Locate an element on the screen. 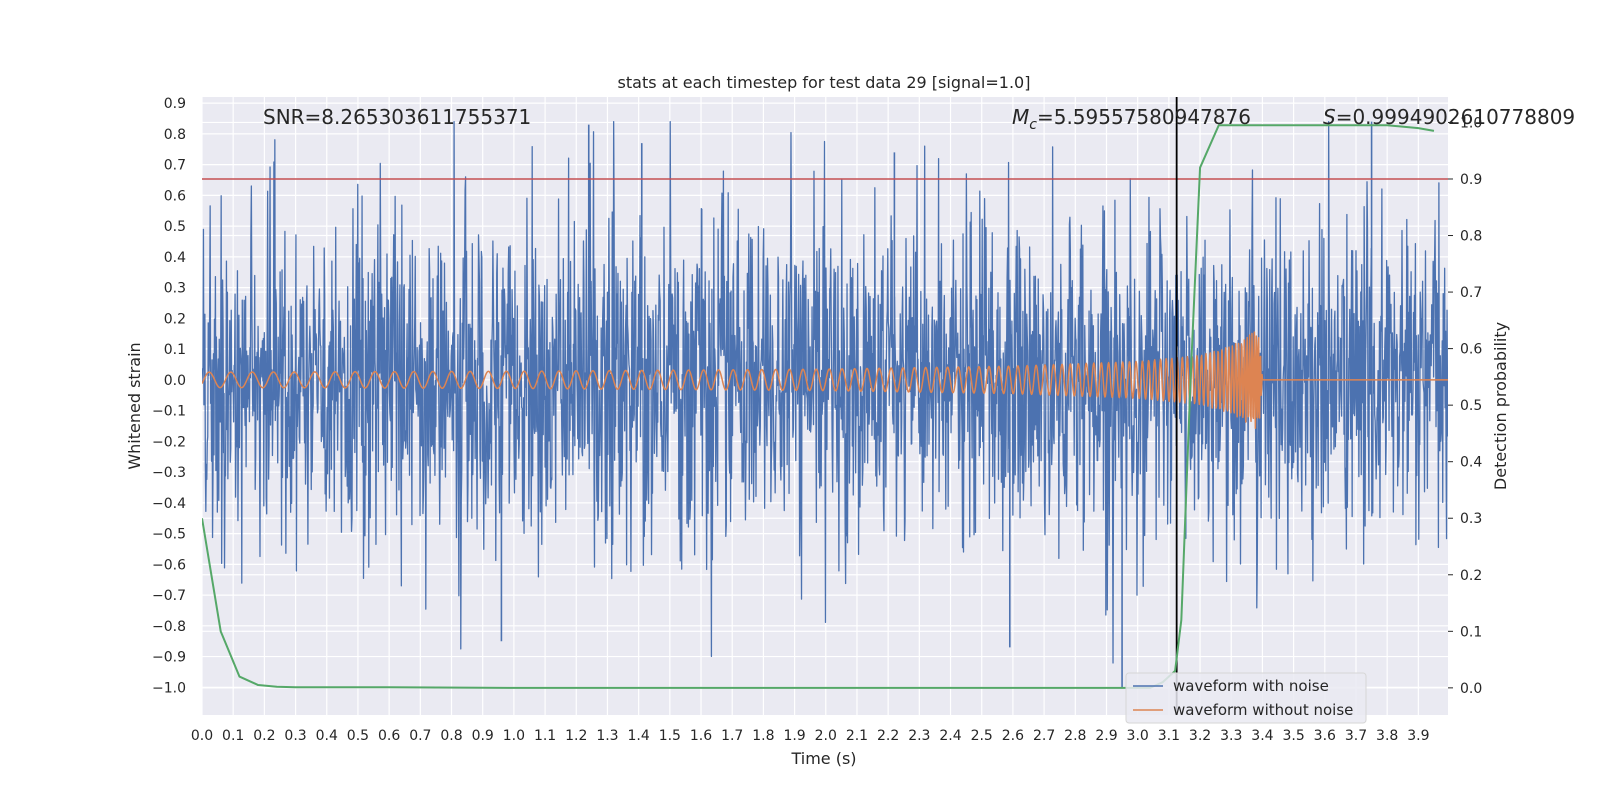 This screenshot has height=800, width=1600. left-y-tick-label: −1.0 is located at coordinates (169, 688).